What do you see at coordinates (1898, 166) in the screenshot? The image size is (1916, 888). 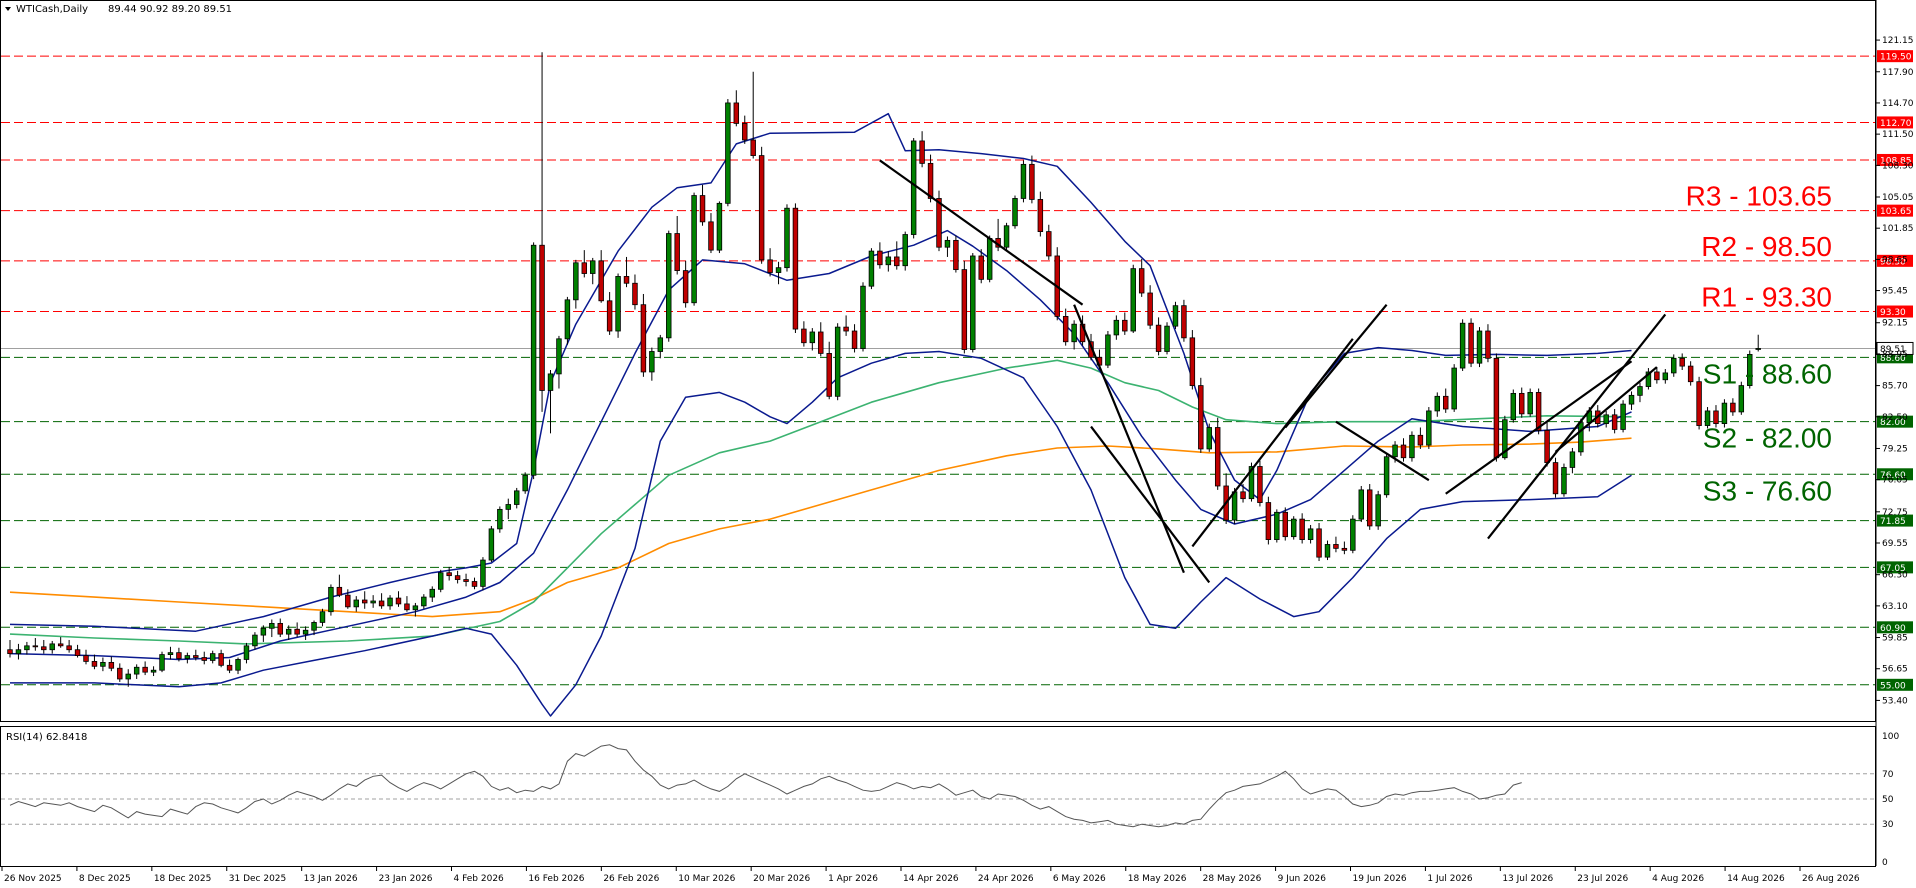 I see `y-tick-label-4: 108.30` at bounding box center [1898, 166].